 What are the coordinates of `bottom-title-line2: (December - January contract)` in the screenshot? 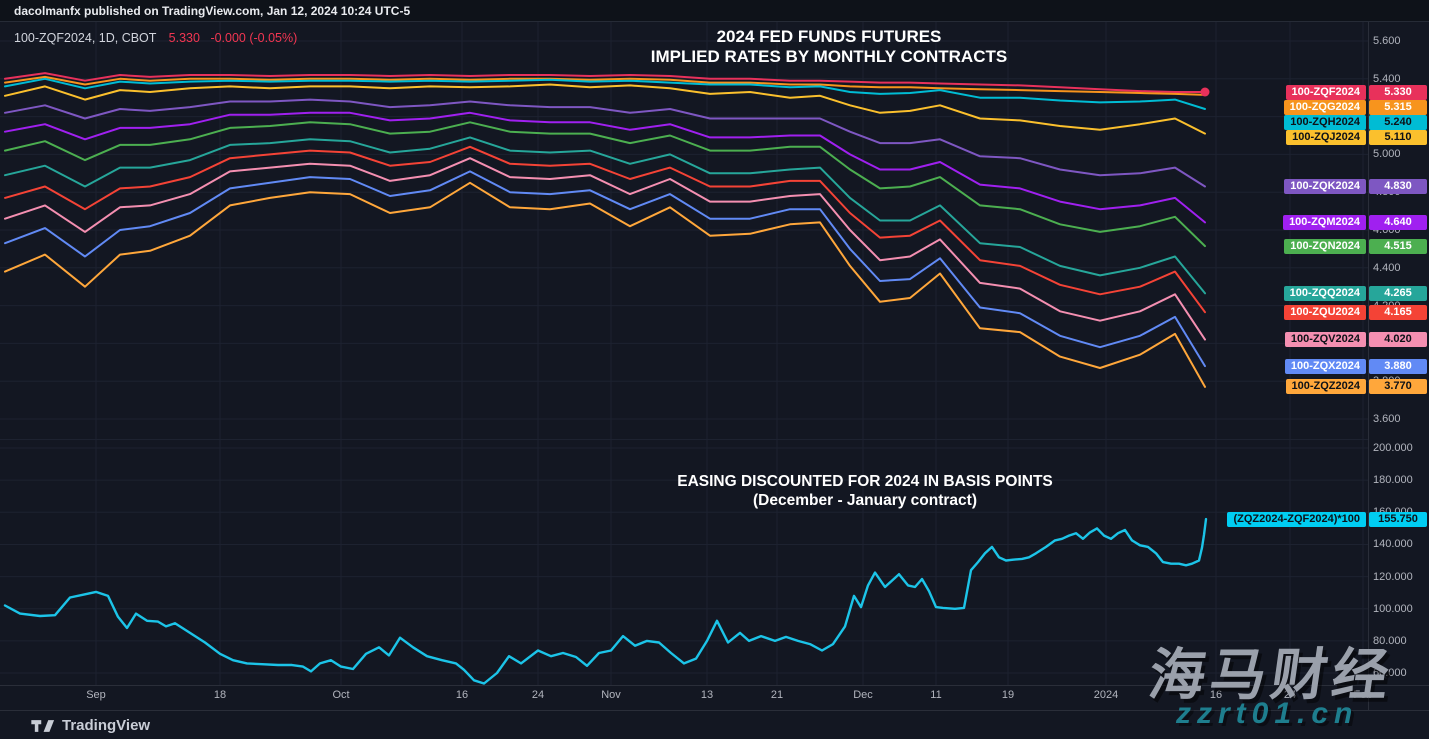 It's located at (865, 500).